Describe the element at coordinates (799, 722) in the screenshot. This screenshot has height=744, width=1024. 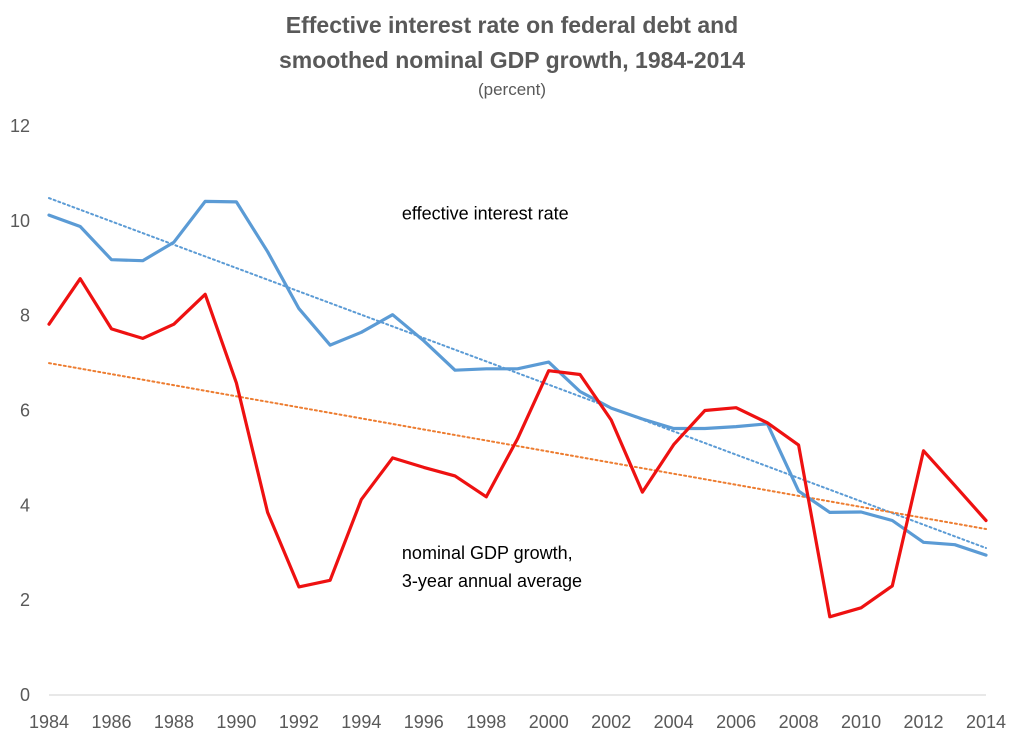
I see `x-tick-label: 2008` at that location.